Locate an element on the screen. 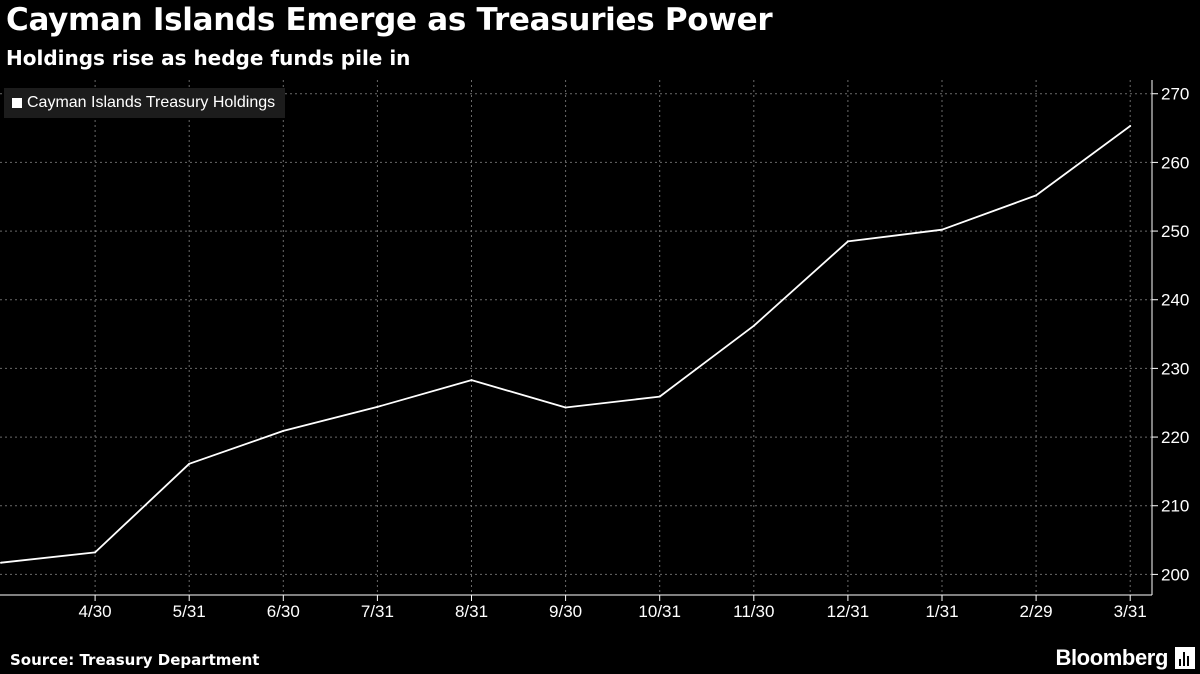  y-tick-label: 210 is located at coordinates (1175, 506).